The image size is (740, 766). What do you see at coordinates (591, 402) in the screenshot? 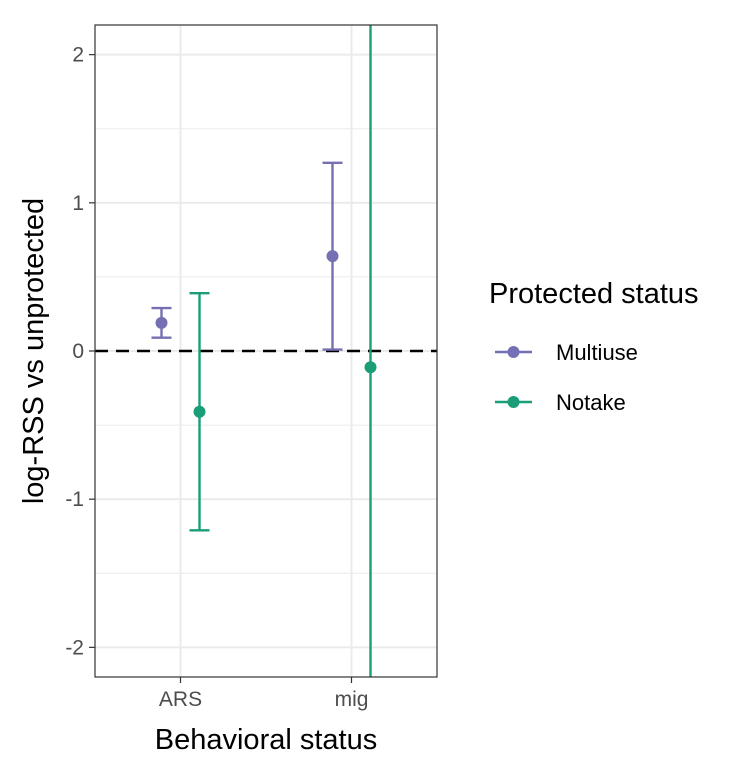
I see `legend-label: Notake` at bounding box center [591, 402].